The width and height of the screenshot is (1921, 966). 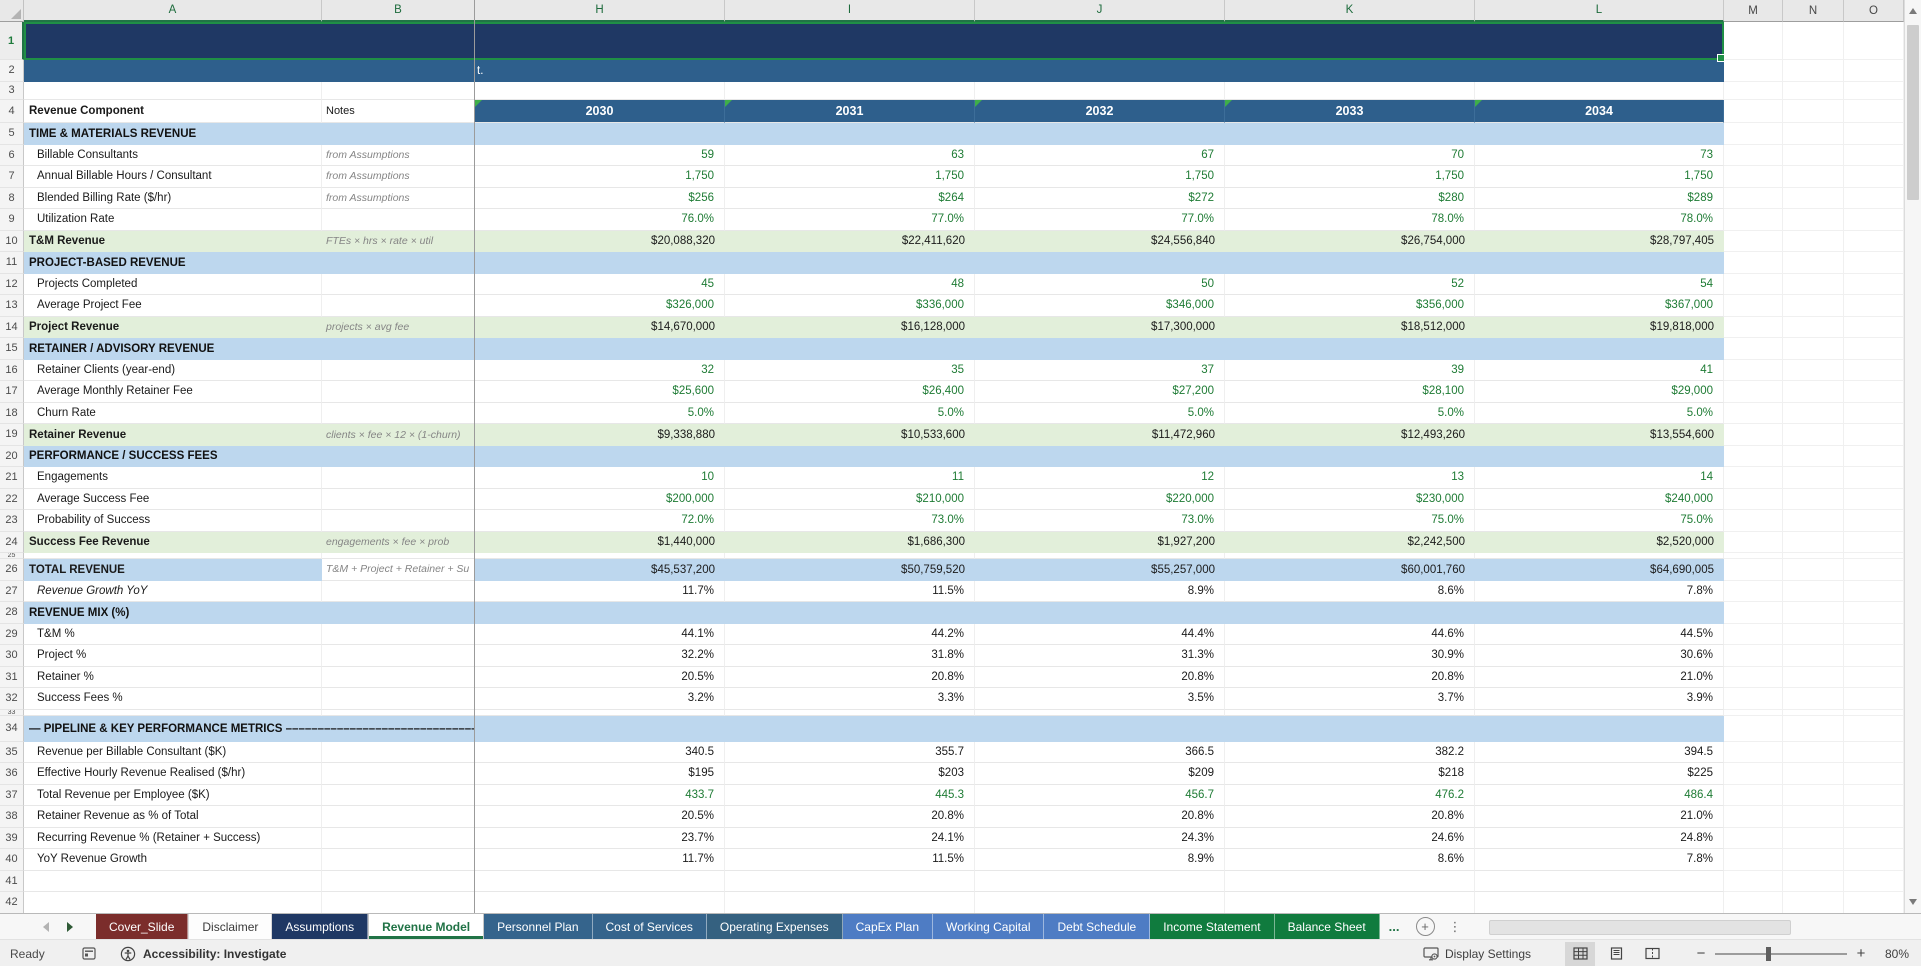 What do you see at coordinates (850, 634) in the screenshot?
I see `cell-value: 44.2%` at bounding box center [850, 634].